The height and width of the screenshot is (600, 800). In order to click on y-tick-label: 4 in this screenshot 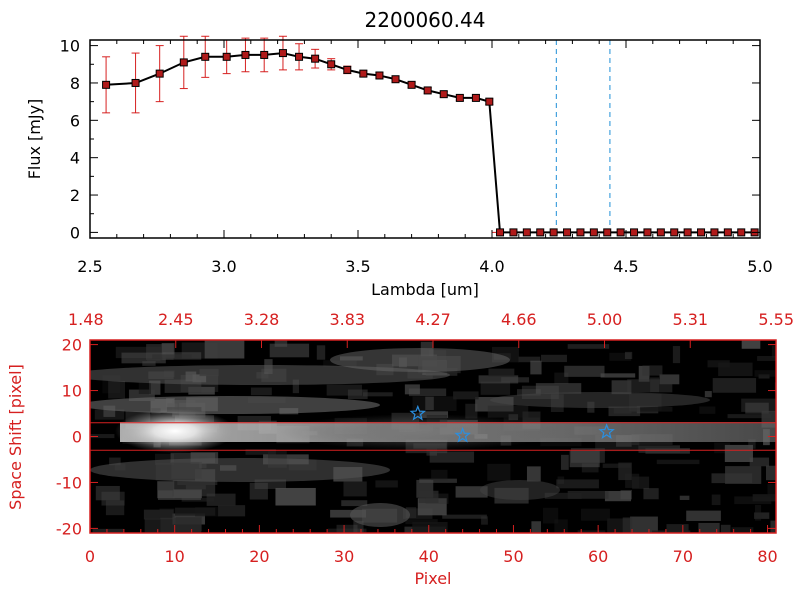, I will do `click(75, 158)`.